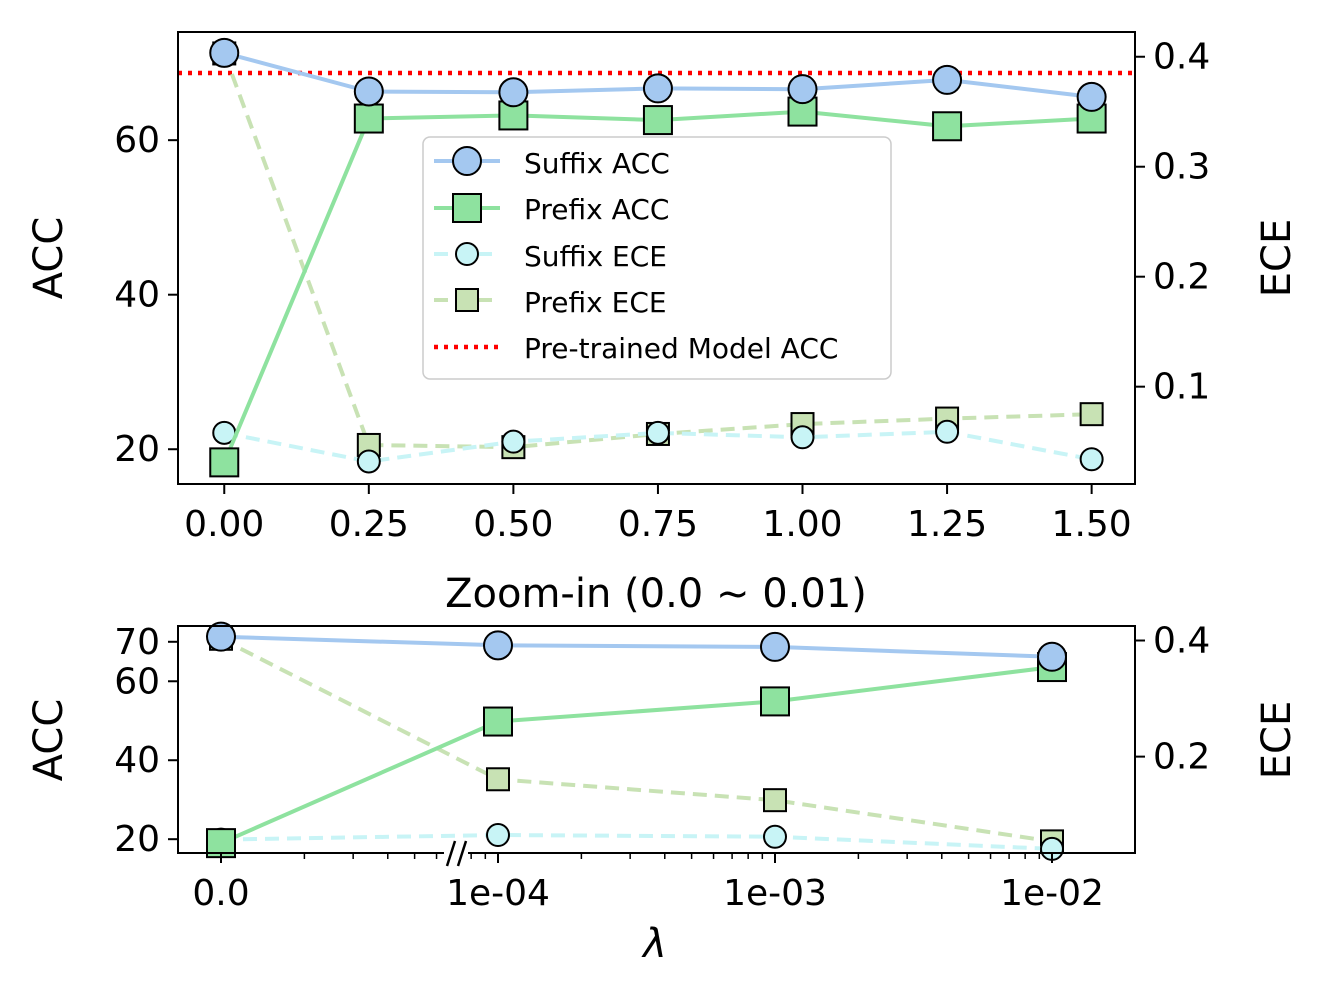  I want to click on legend-pretrained-acc: Pre-trained Model ACC, so click(681, 348).